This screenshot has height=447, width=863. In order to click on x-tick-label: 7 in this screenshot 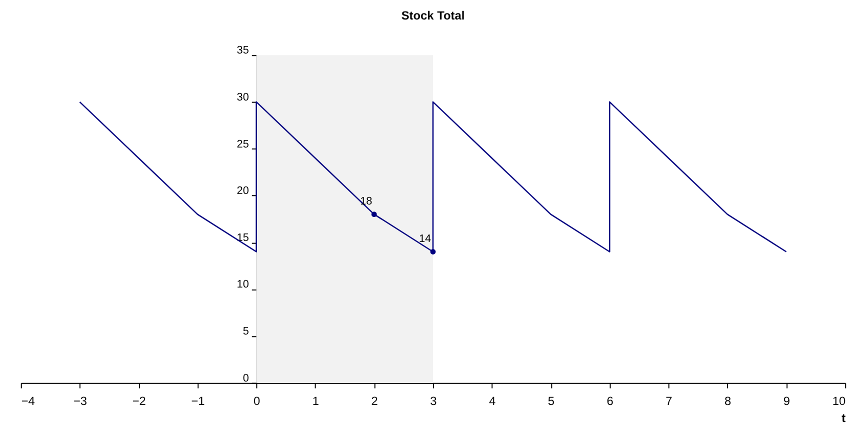, I will do `click(669, 401)`.